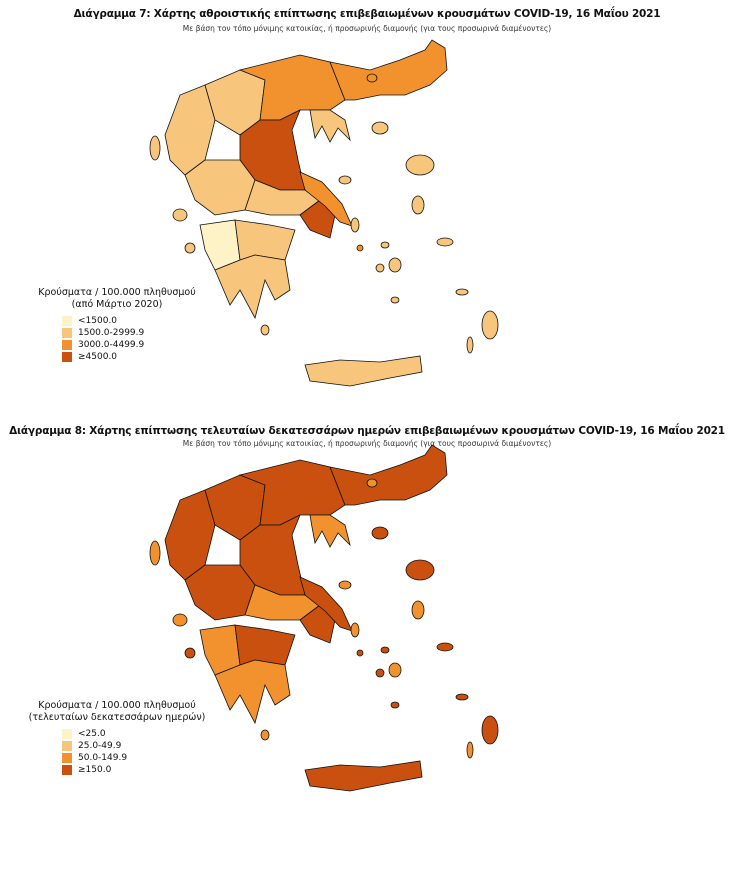  What do you see at coordinates (137, 770) in the screenshot?
I see `legend-item: ≥150.0` at bounding box center [137, 770].